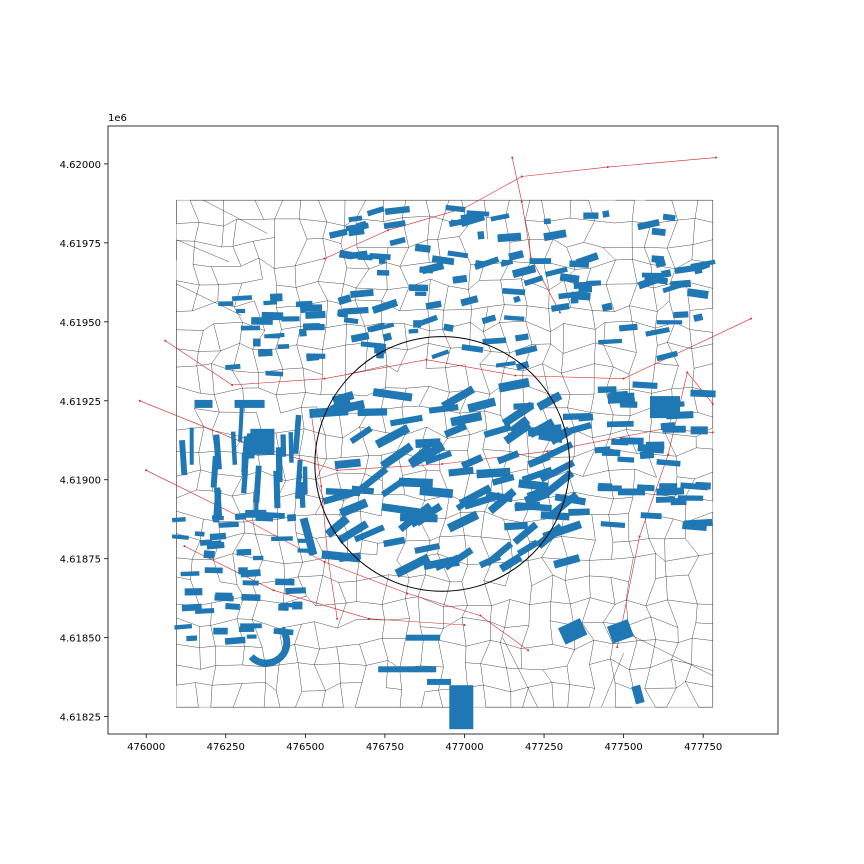 The height and width of the screenshot is (864, 864). Describe the element at coordinates (464, 747) in the screenshot. I see `x-tick-label: 477000` at that location.